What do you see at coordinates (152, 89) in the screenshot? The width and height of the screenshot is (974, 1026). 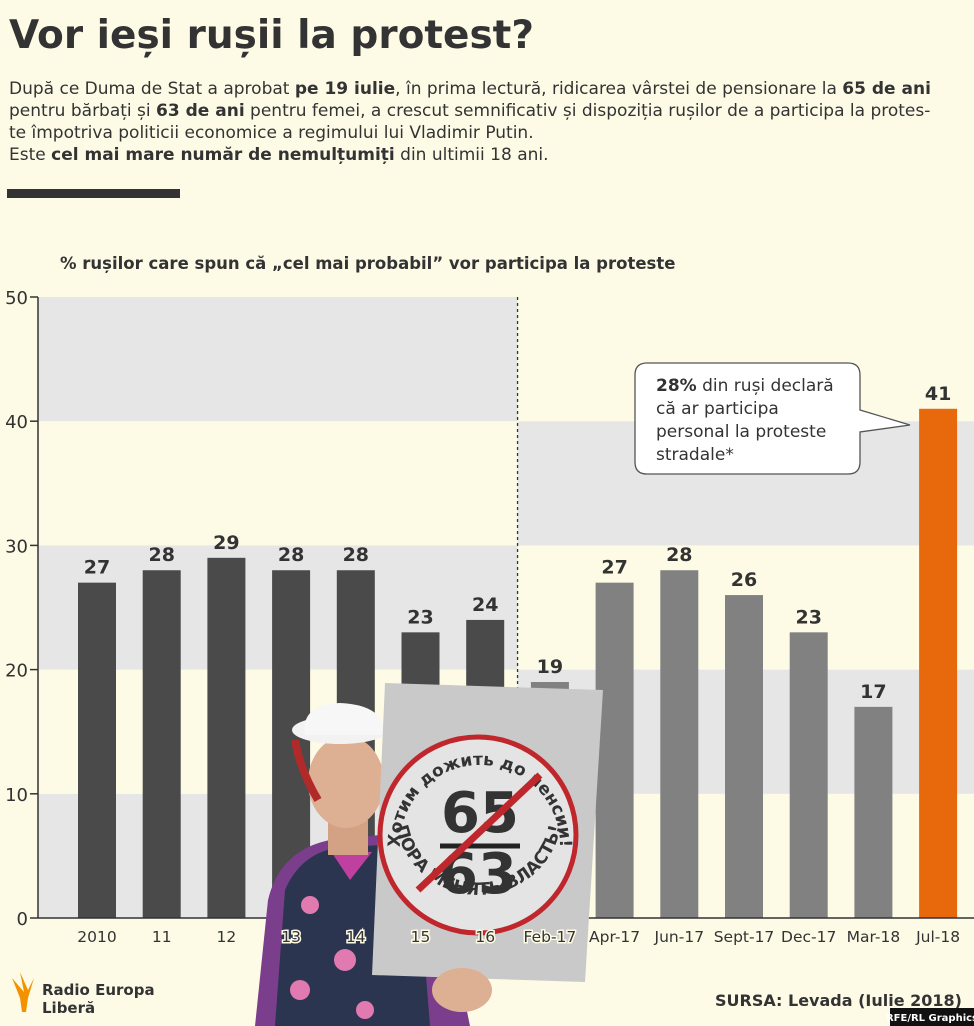 I see `intro-line-segment: După ce Duma de Stat a aprobat` at bounding box center [152, 89].